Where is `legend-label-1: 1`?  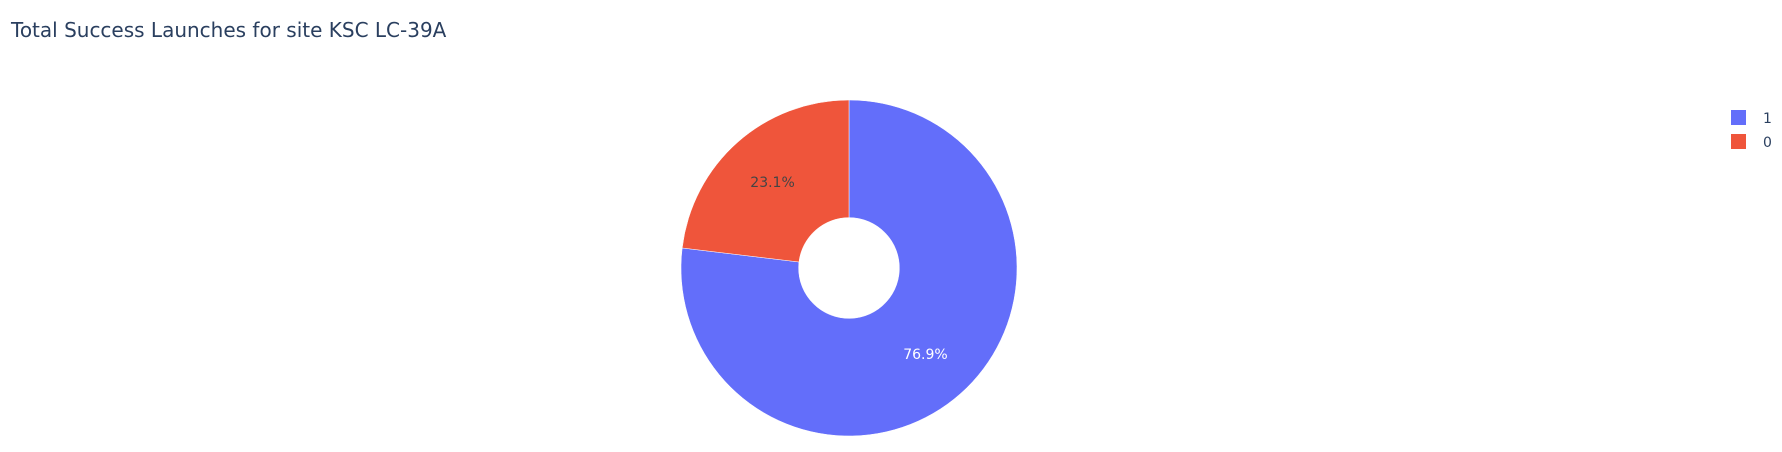
legend-label-1: 1 is located at coordinates (1767, 119).